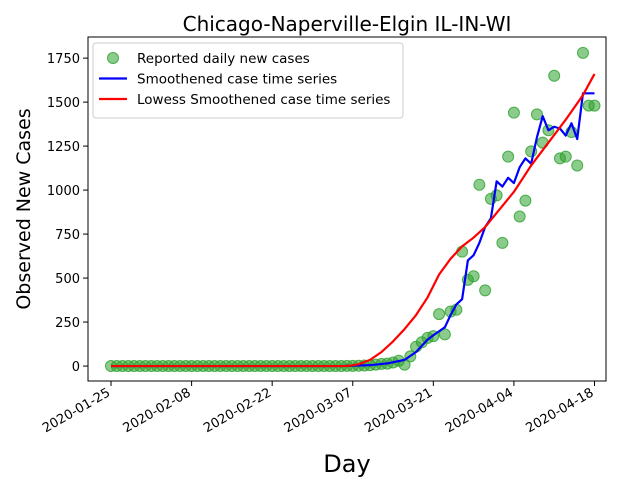 This screenshot has width=640, height=480. Describe the element at coordinates (63, 103) in the screenshot. I see `y-tick-label: 1500` at that location.